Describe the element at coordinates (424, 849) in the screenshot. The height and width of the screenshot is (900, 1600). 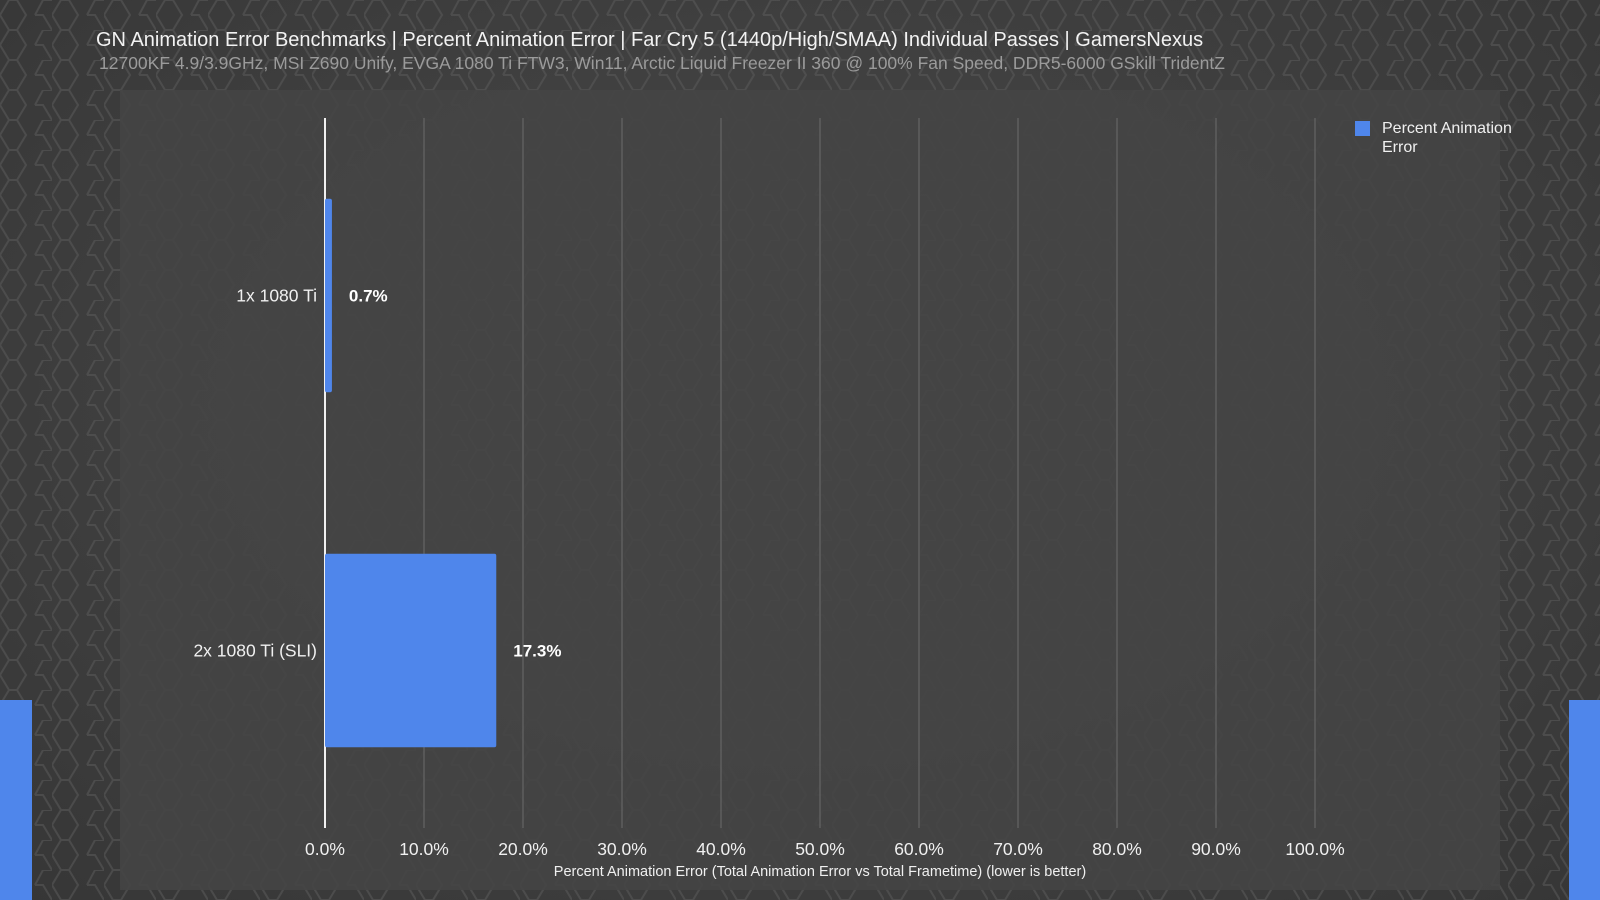
I see `x-tick-label: 10.0%` at that location.